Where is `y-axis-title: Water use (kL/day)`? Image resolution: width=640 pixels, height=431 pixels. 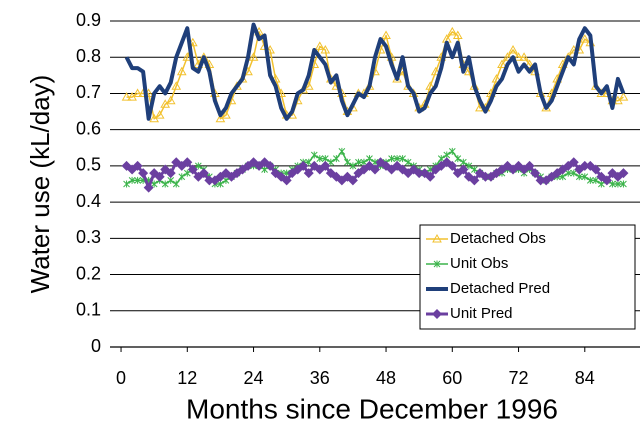
y-axis-title: Water use (kL/day) is located at coordinates (40, 184).